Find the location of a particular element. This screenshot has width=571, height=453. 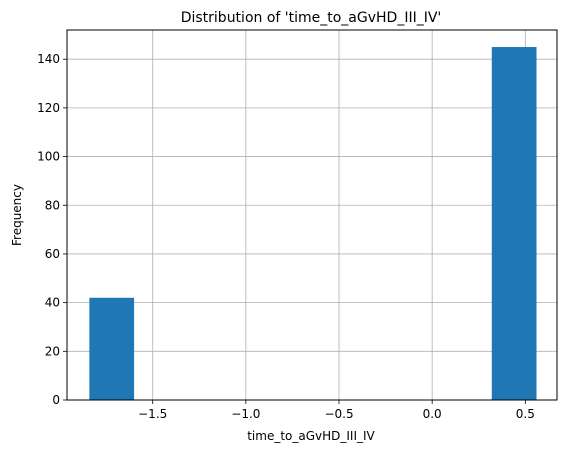

y-tick-label: 80 is located at coordinates (52, 205).